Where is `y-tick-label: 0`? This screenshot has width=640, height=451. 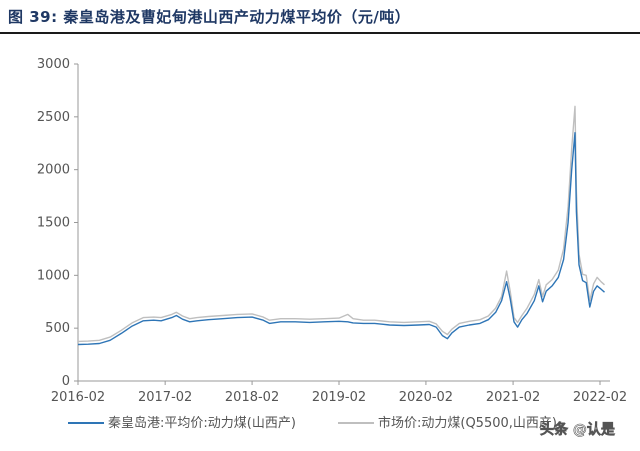
y-tick-label: 0 is located at coordinates (66, 381).